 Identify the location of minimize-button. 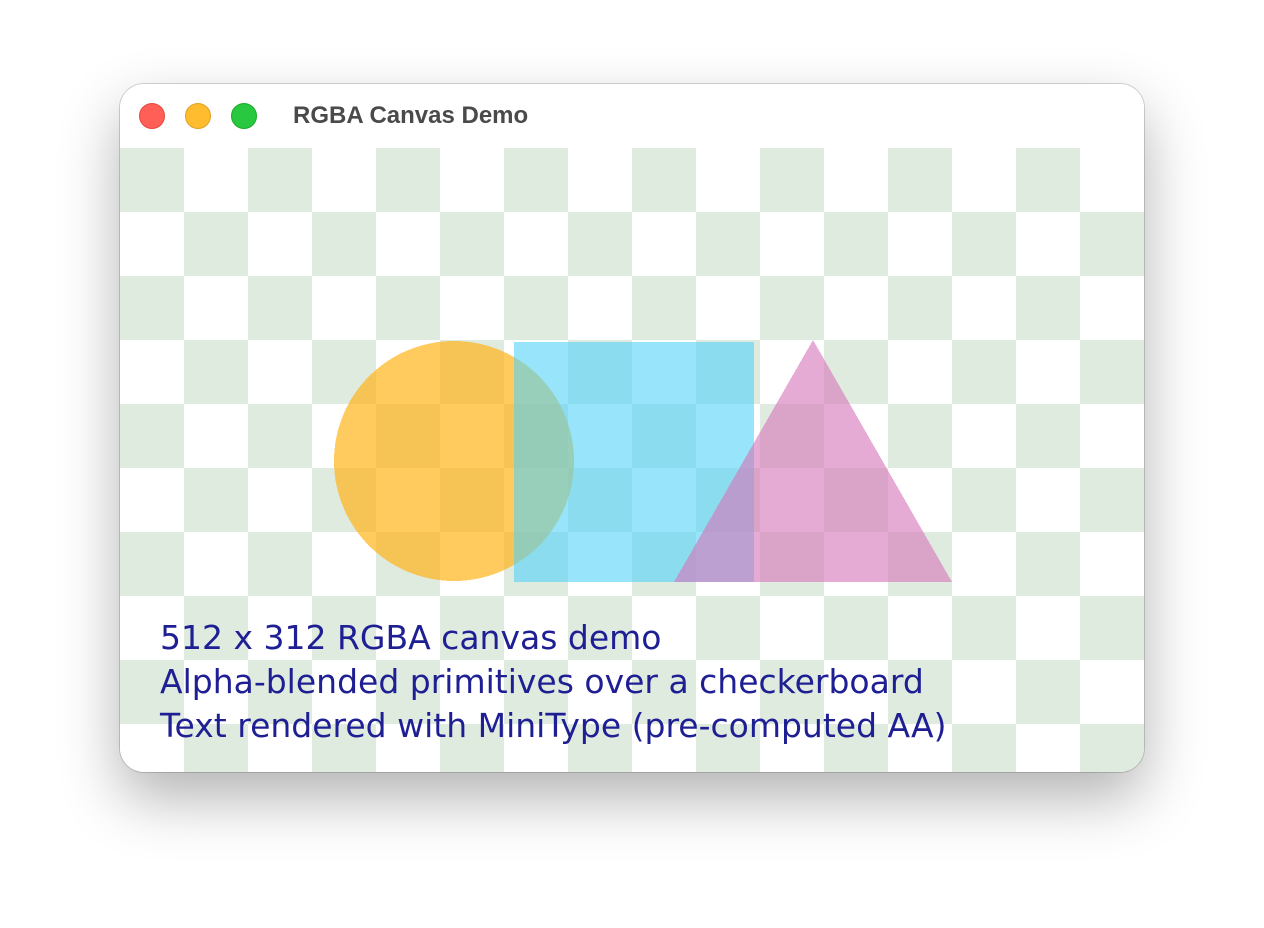
(198, 116).